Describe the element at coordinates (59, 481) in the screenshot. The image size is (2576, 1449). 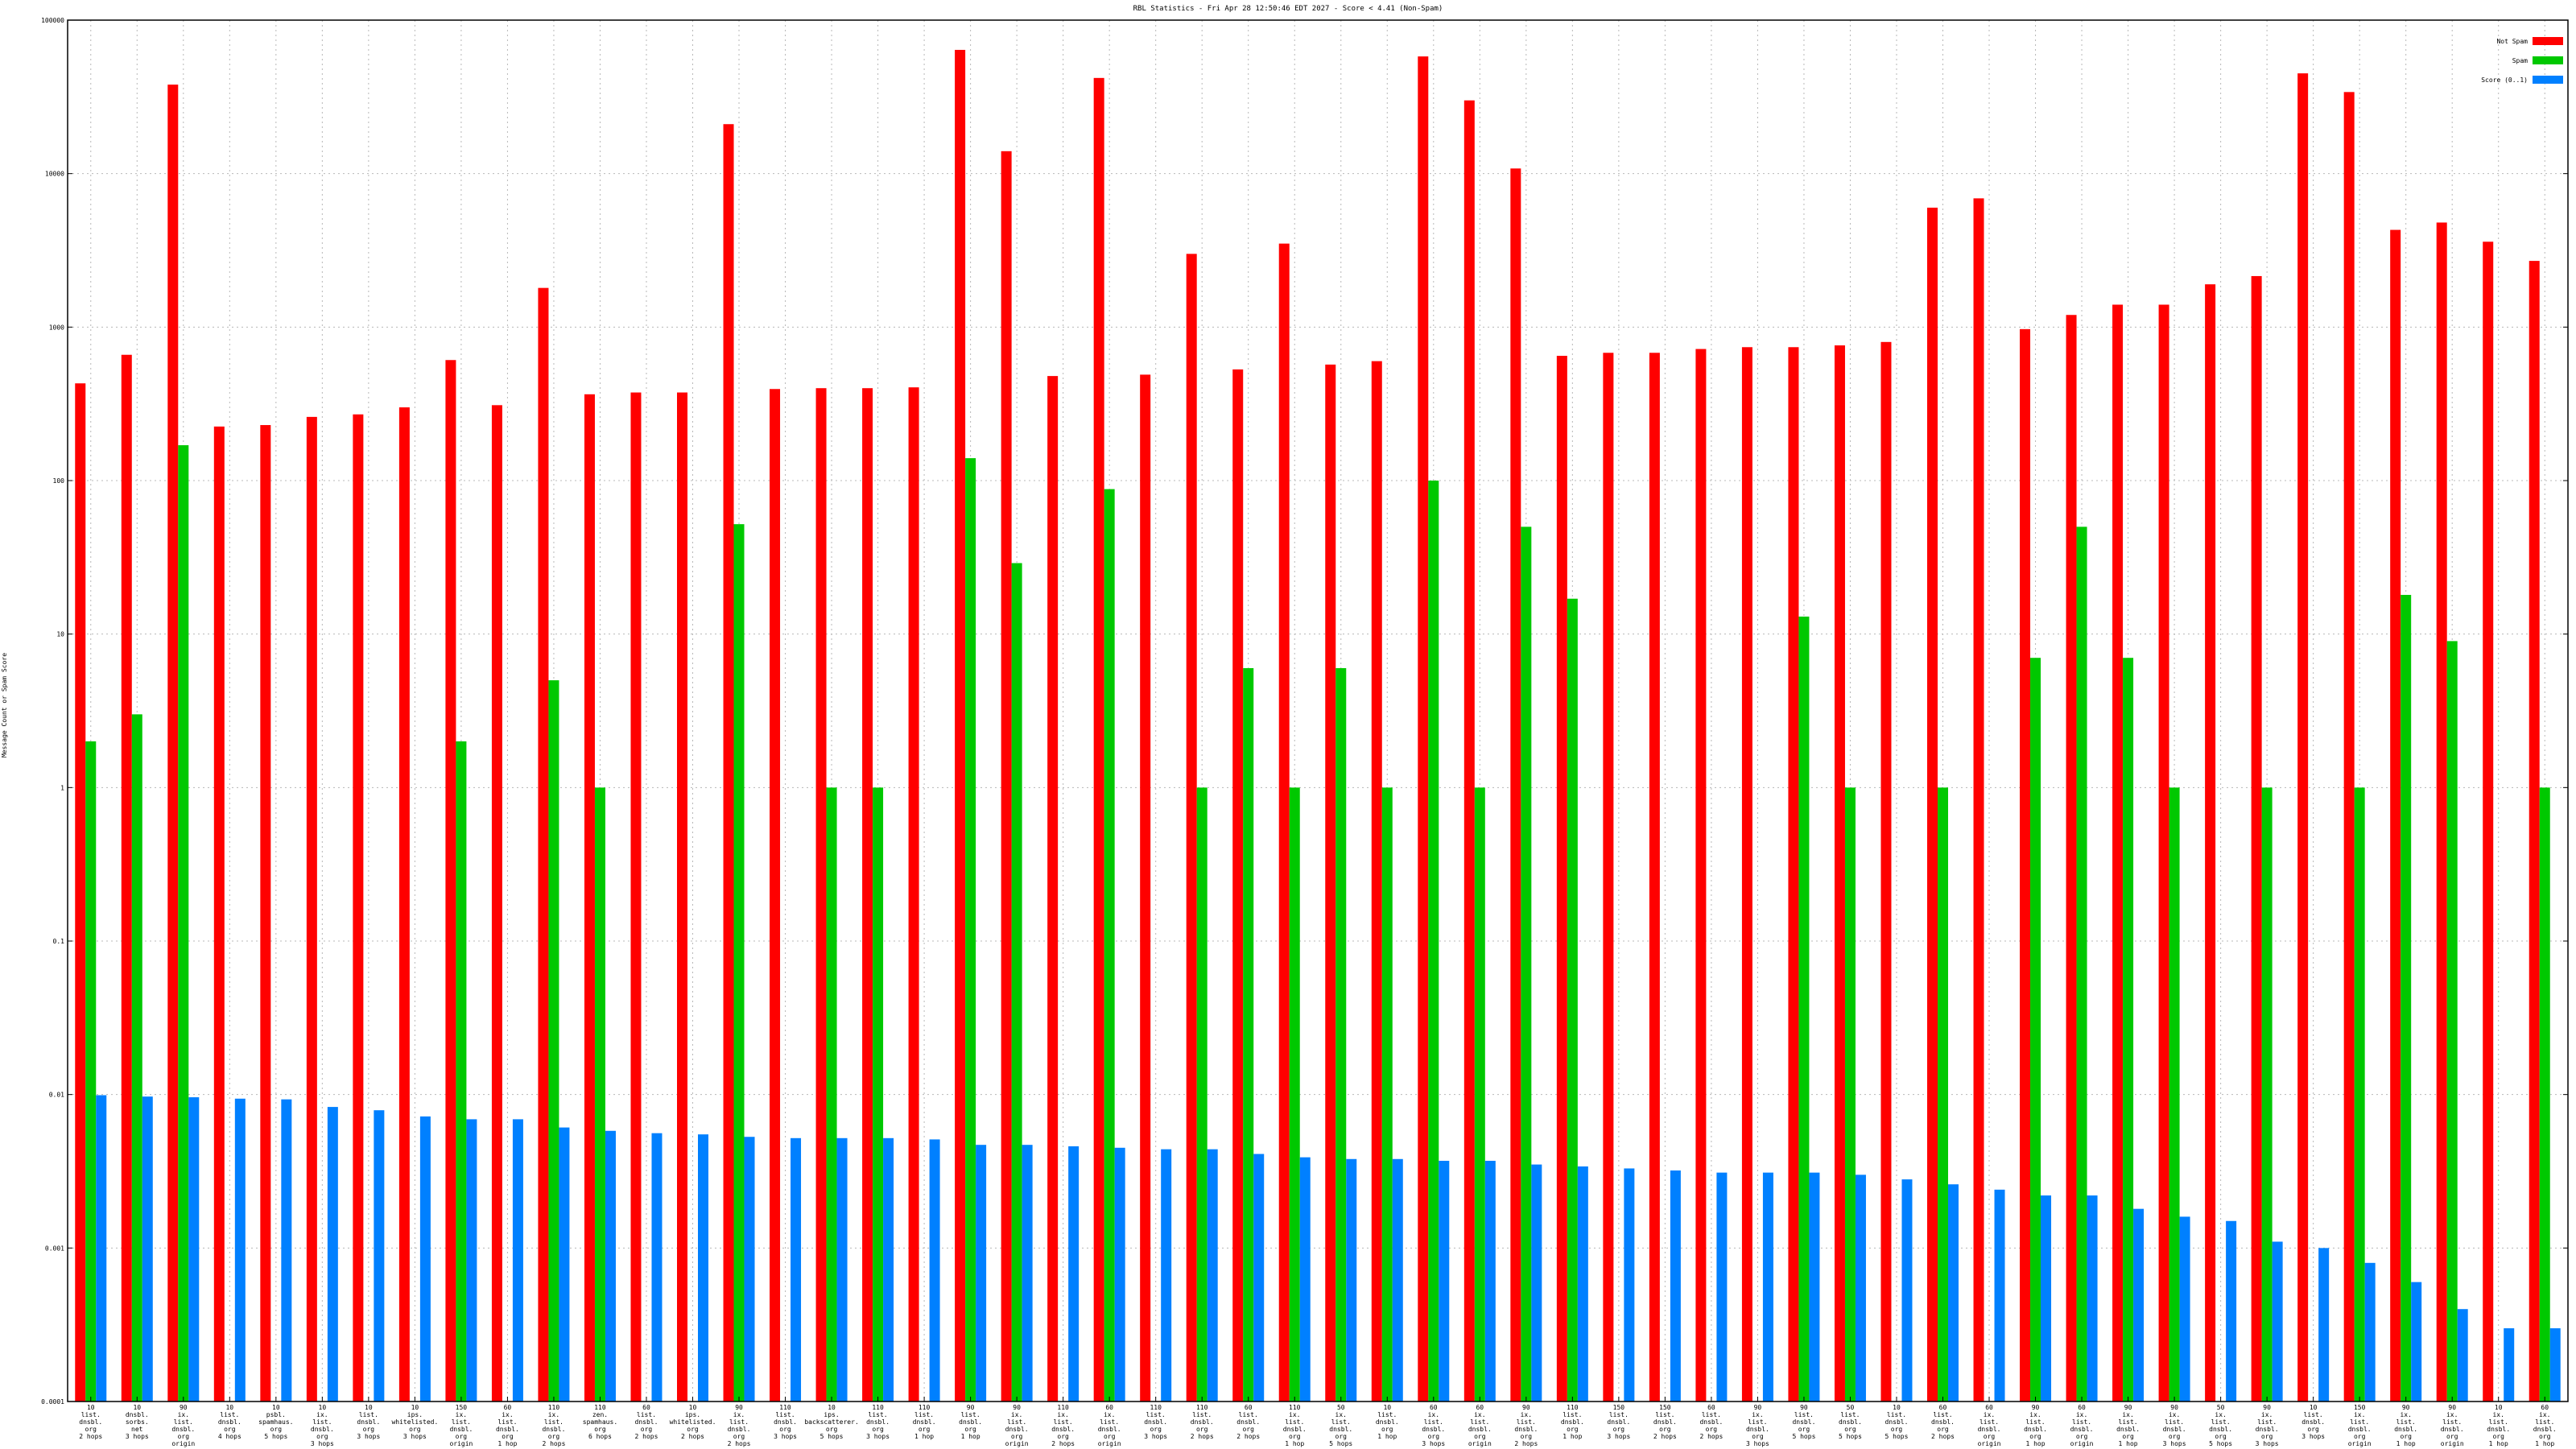
I see `y-tick-label: 100` at that location.